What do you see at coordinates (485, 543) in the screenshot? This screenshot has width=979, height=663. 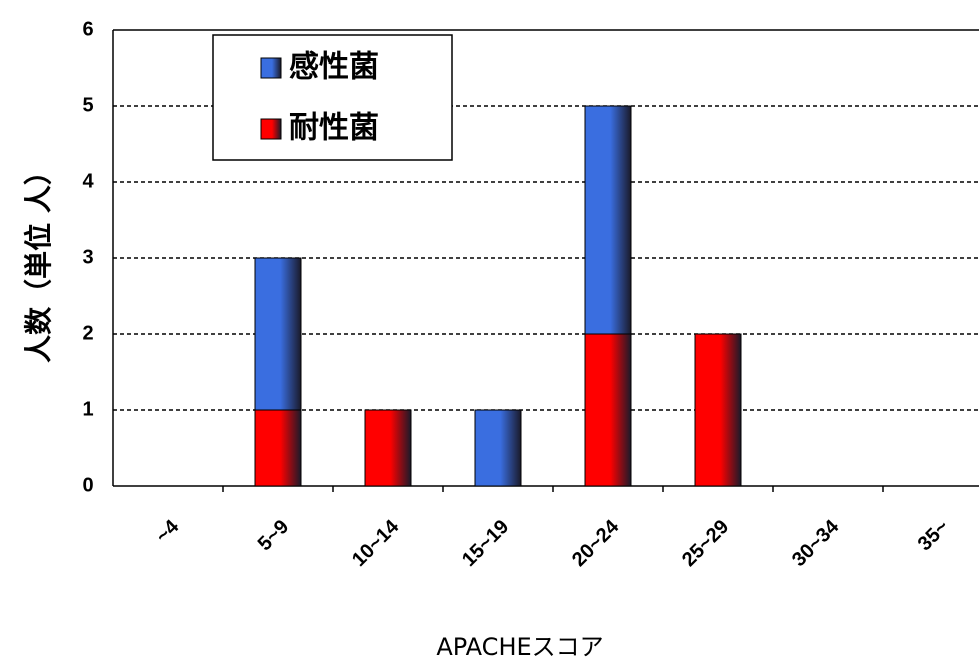 I see `x-tick-label: 15~19` at bounding box center [485, 543].